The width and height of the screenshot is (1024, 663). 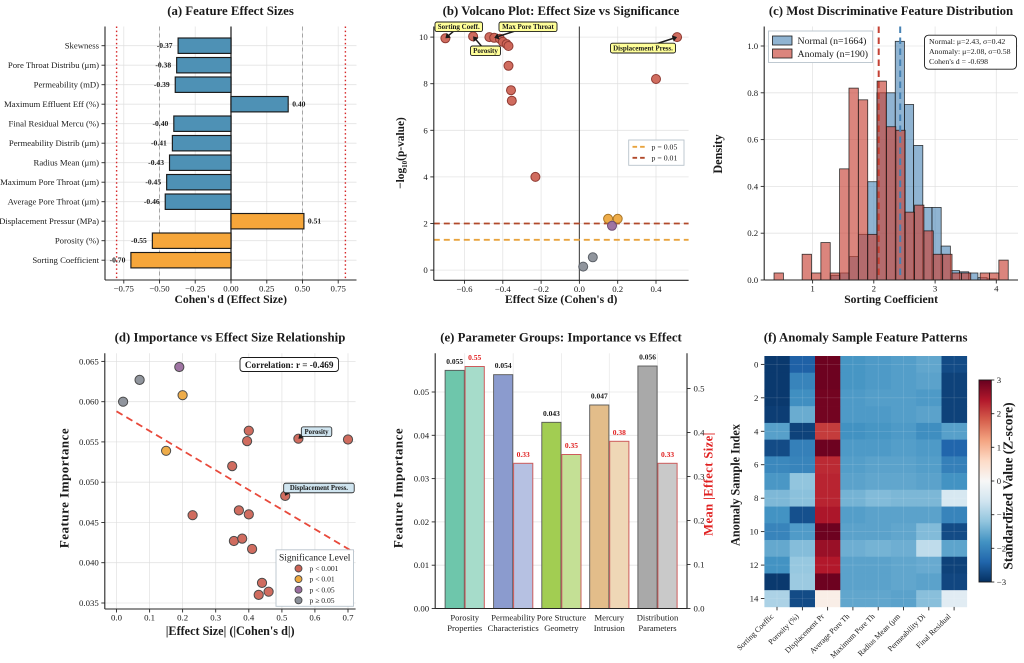 I want to click on svg-text: Standardized Value (Z-score), so click(x=1008, y=485).